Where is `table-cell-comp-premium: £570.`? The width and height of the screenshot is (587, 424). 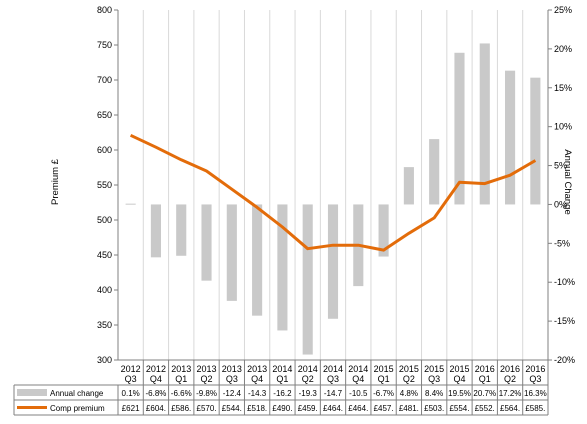 table-cell-comp-premium: £570. is located at coordinates (207, 408).